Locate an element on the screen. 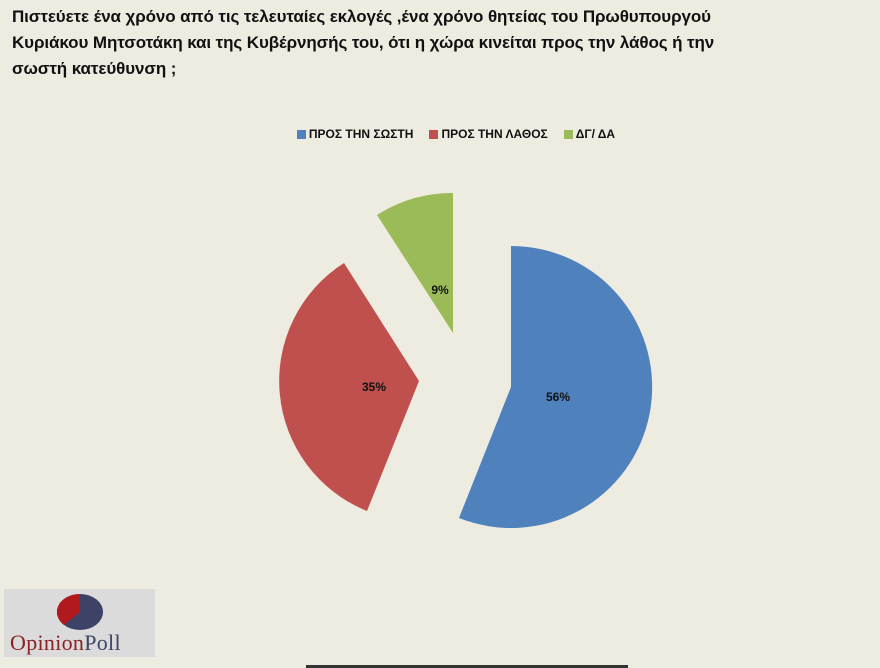 The image size is (880, 668). slice-label-correct: 56% is located at coordinates (558, 397).